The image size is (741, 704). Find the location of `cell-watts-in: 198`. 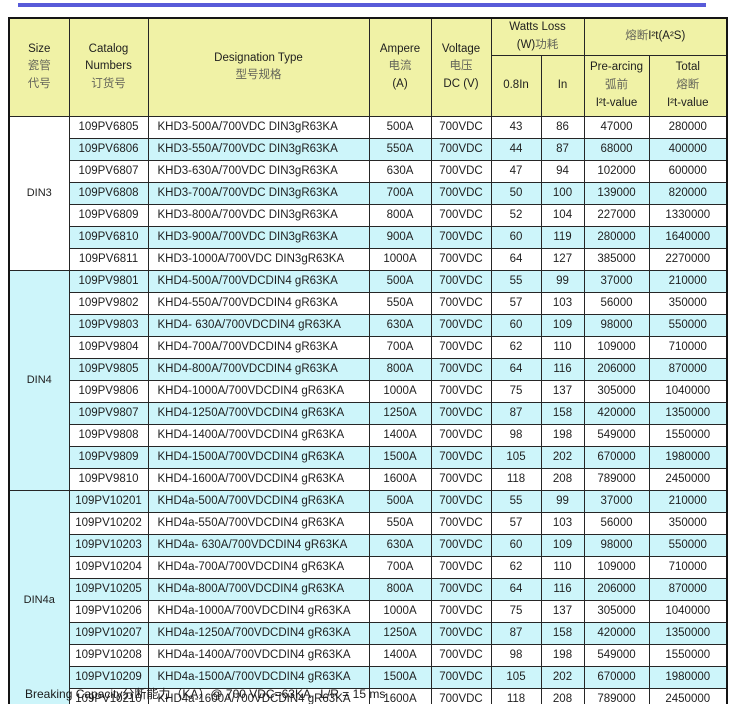

cell-watts-in: 198 is located at coordinates (562, 435).